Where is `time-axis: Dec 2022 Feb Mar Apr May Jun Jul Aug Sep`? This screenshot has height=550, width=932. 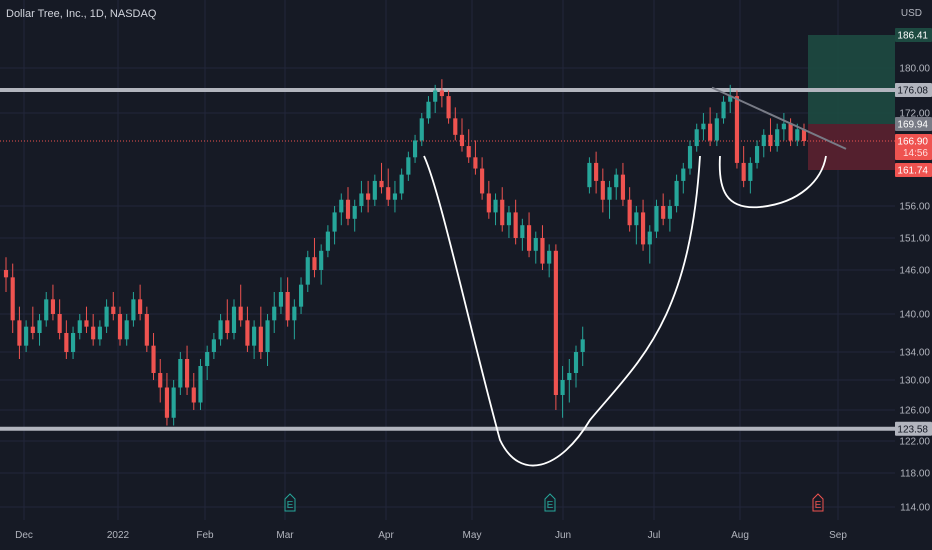 time-axis: Dec 2022 Feb Mar Apr May Jun Jul Aug Sep is located at coordinates (431, 535).